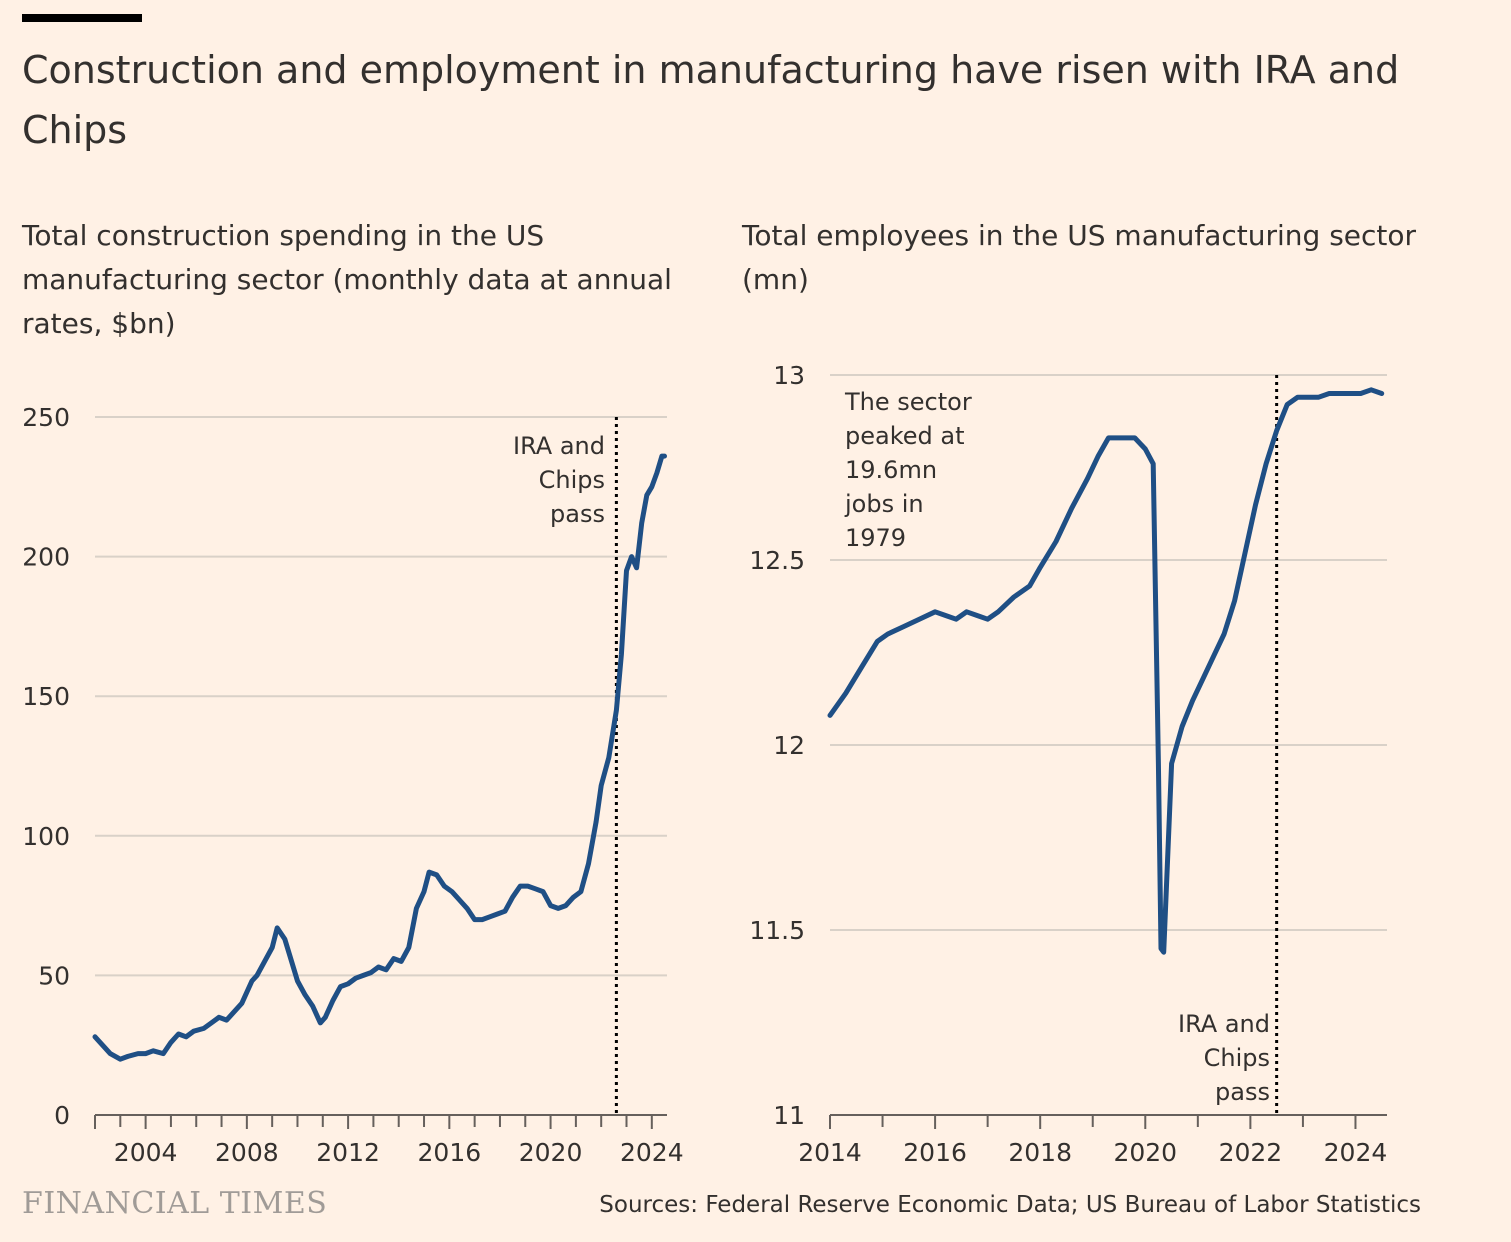  I want to click on annotation-line: 1979, so click(875, 538).